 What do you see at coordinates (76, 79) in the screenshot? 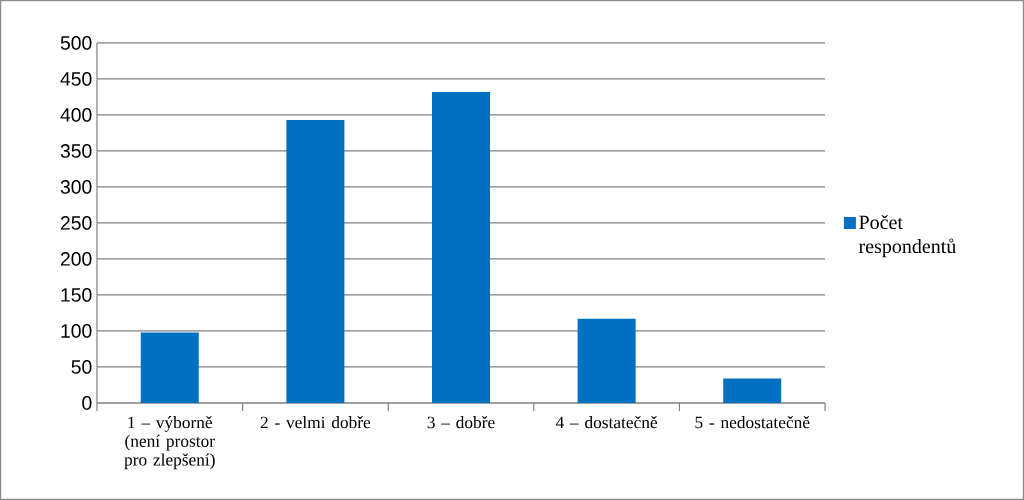
I see `y-tick-label: 450` at bounding box center [76, 79].